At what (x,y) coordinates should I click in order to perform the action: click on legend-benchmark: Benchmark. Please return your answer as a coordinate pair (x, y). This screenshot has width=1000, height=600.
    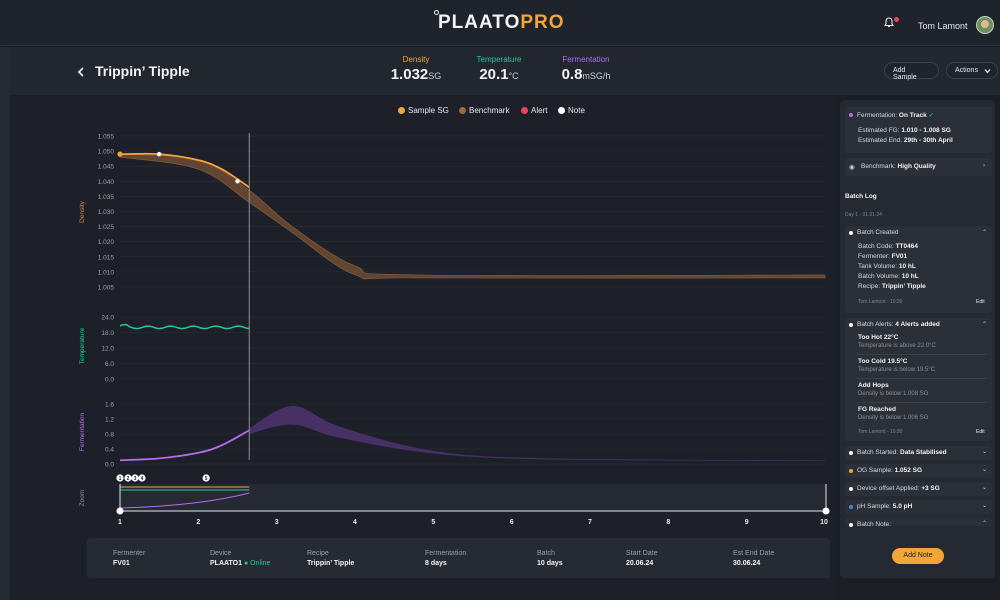
    Looking at the image, I should click on (484, 110).